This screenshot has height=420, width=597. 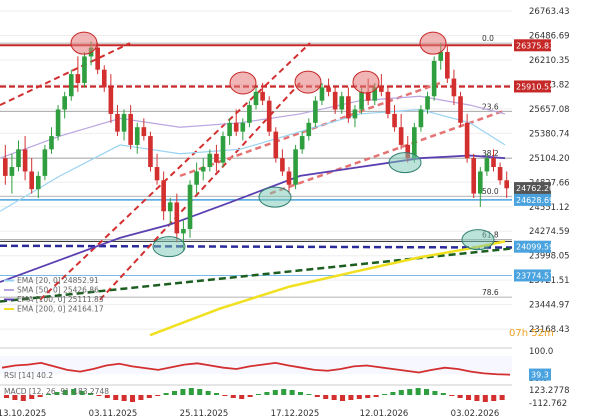 What do you see at coordinates (384, 414) in the screenshot?
I see `x-tick-label: 12.01.2026` at bounding box center [384, 414].